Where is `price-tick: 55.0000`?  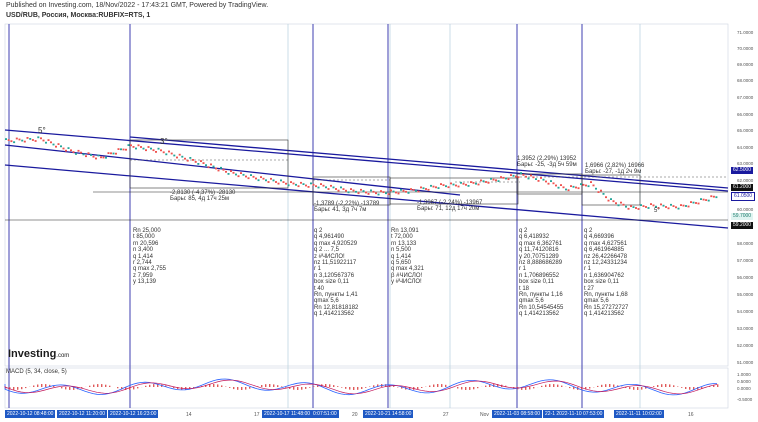
price-tick: 55.0000 is located at coordinates (745, 294).